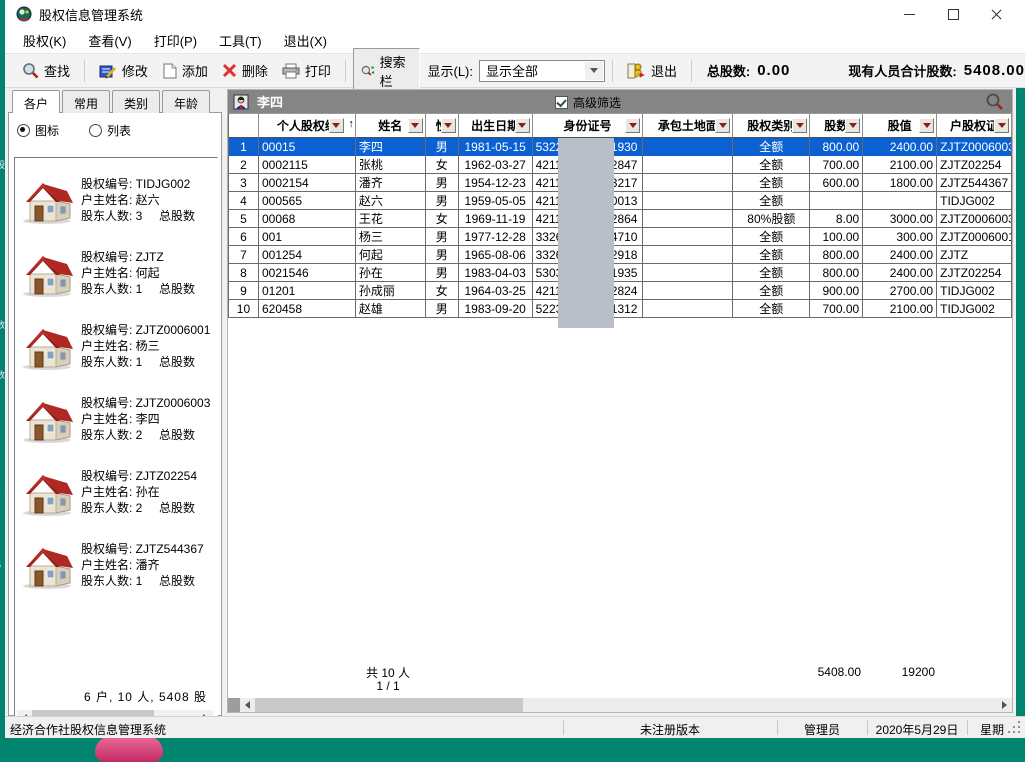 The height and width of the screenshot is (762, 1025). Describe the element at coordinates (136, 101) in the screenshot. I see `tab-category: 类别` at that location.